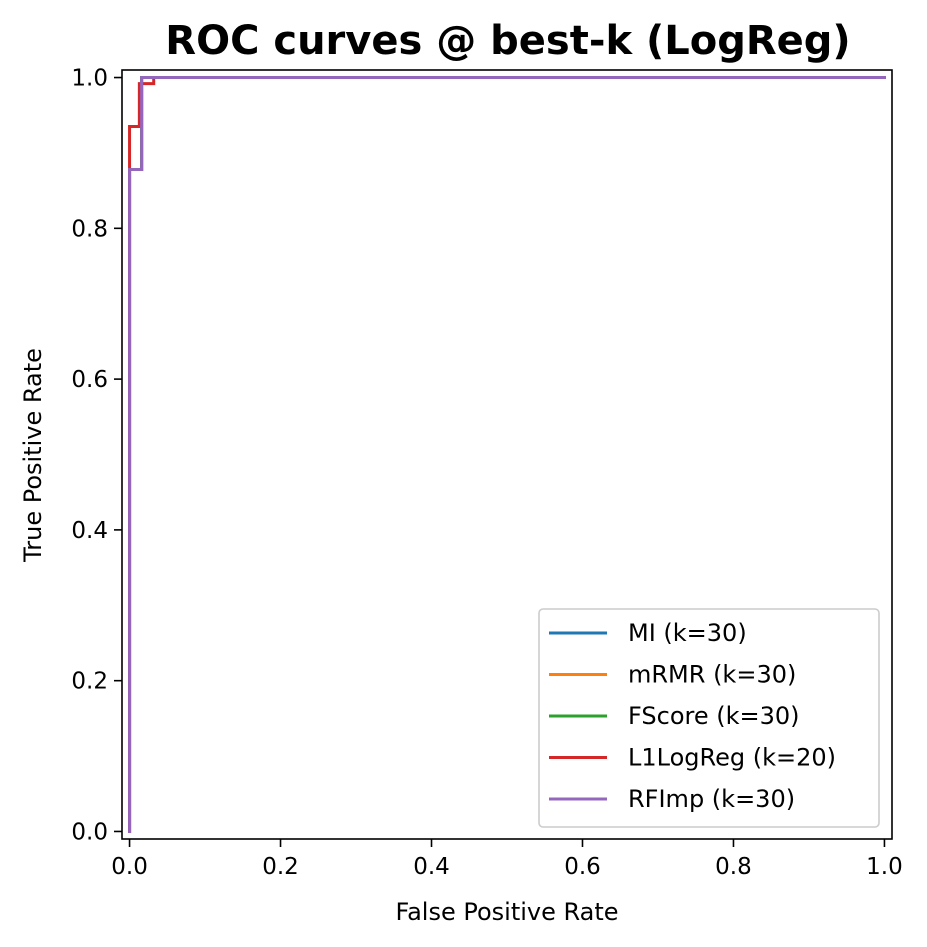  I want to click on y-tick-label: 0.8, so click(89, 229).